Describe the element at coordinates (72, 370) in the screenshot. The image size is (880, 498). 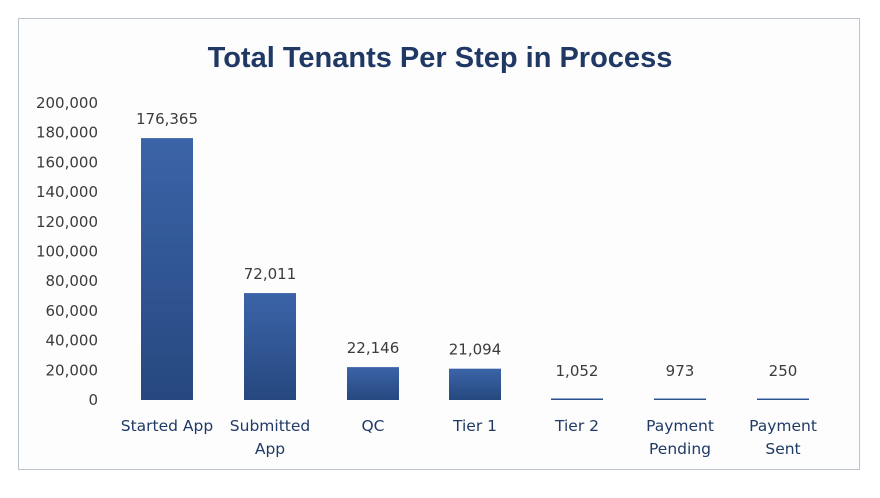
I see `y-tick-label: 20,000` at that location.